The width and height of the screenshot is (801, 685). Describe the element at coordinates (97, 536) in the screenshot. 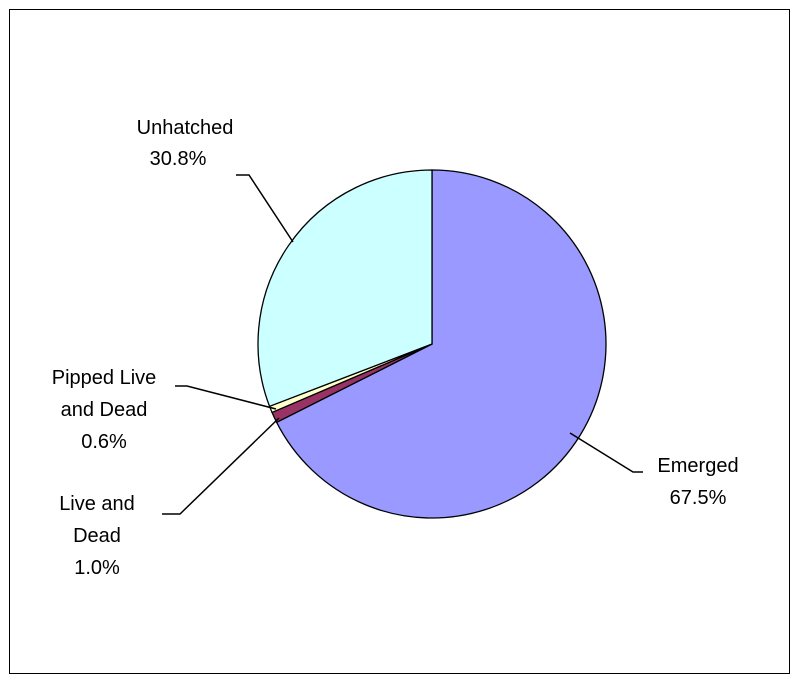

I see `label-live-dead-line2: Dead` at that location.